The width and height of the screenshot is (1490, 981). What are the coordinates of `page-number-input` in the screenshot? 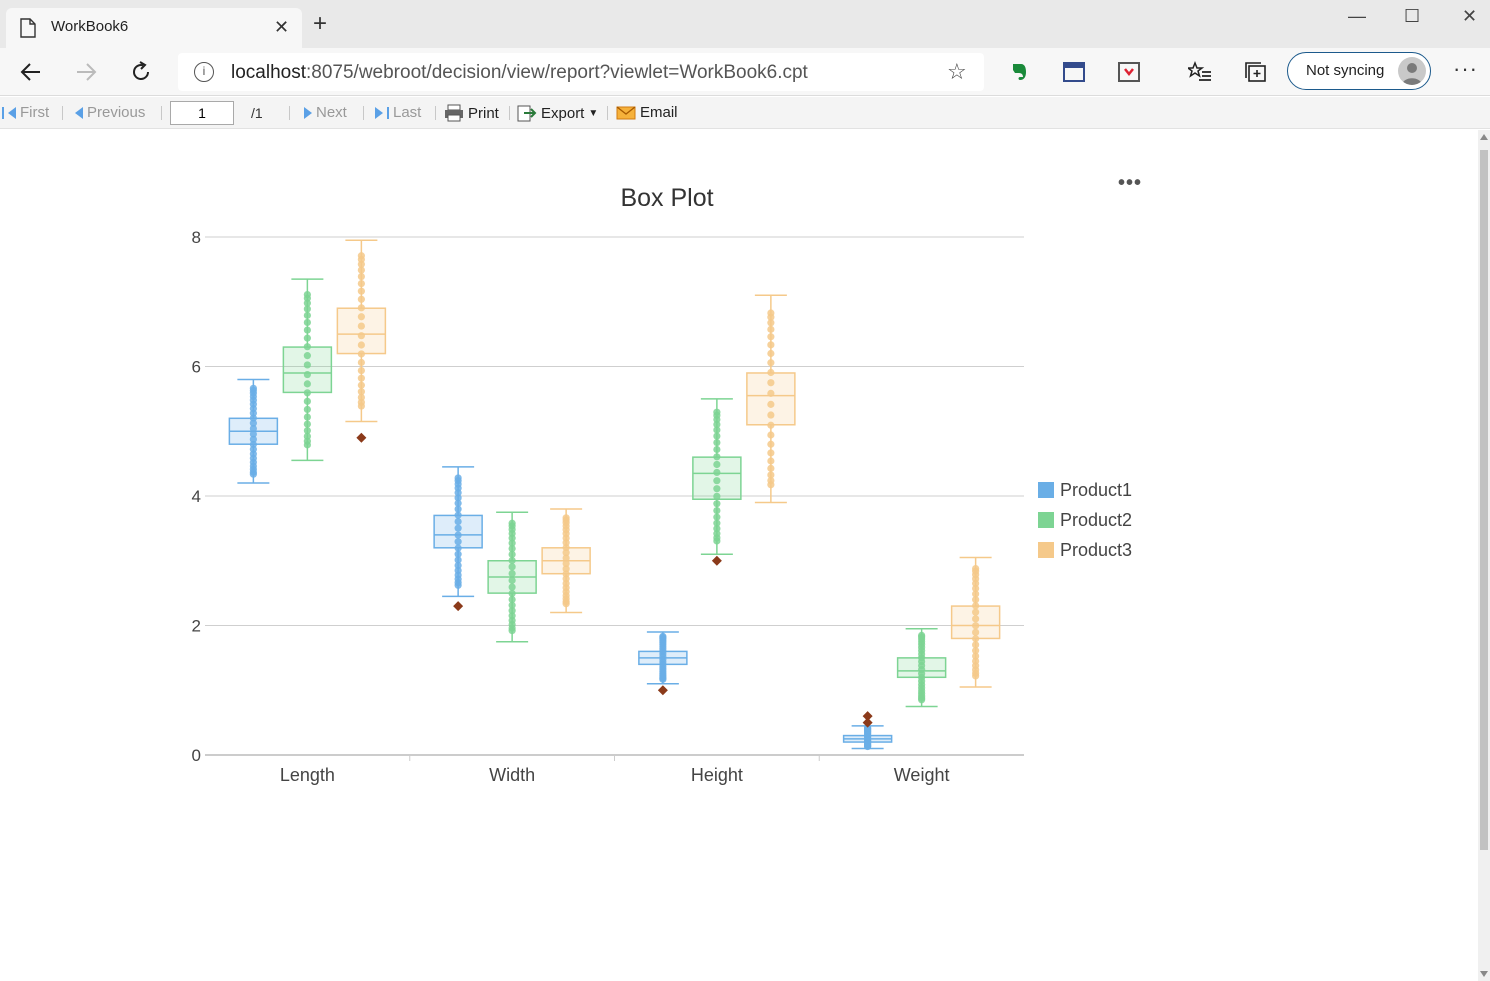 It's located at (202, 113).